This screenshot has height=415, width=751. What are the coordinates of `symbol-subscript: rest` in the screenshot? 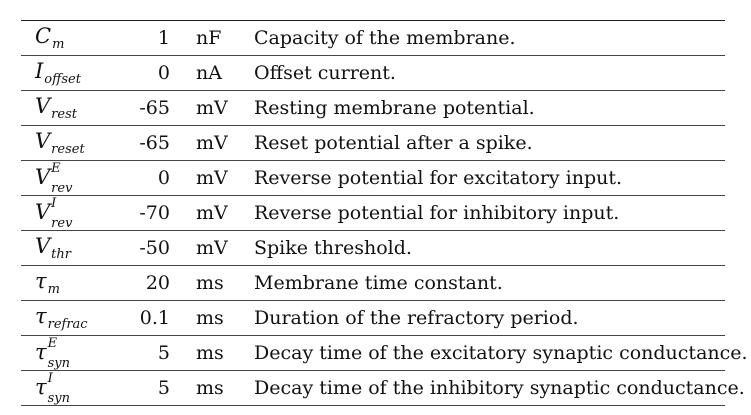 It's located at (64, 114).